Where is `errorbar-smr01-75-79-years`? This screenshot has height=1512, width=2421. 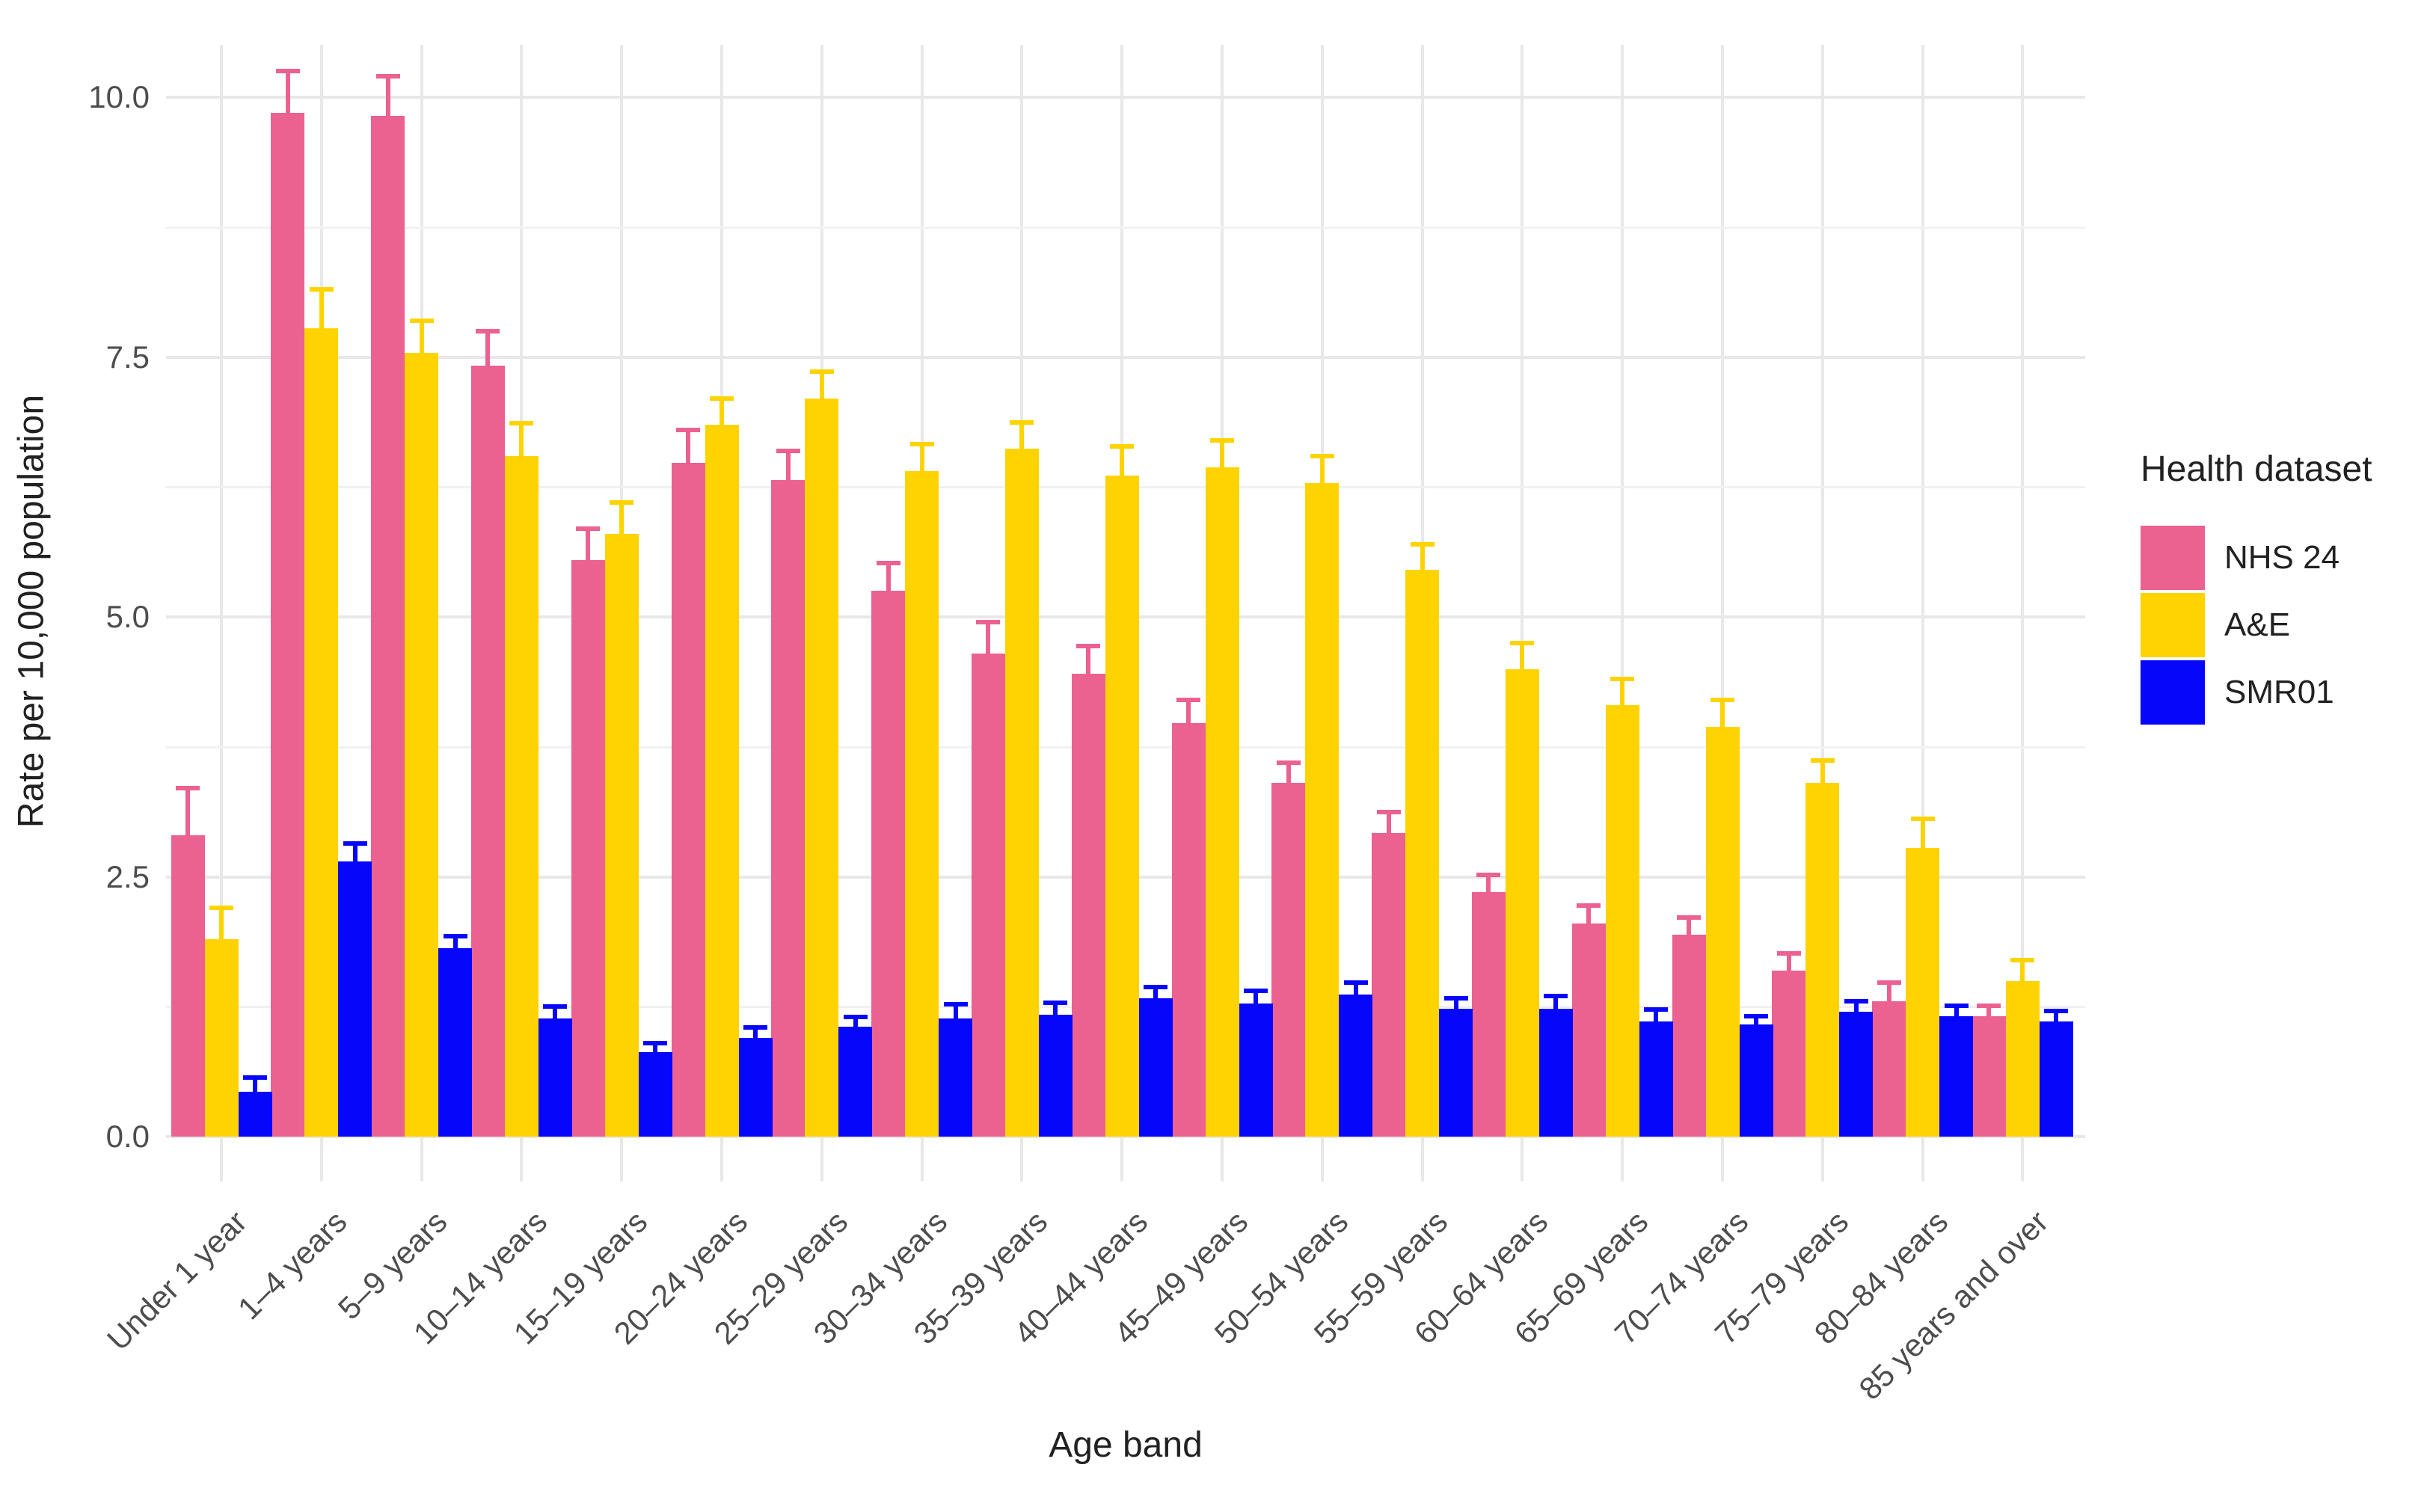
errorbar-smr01-75-79-years is located at coordinates (1856, 1012).